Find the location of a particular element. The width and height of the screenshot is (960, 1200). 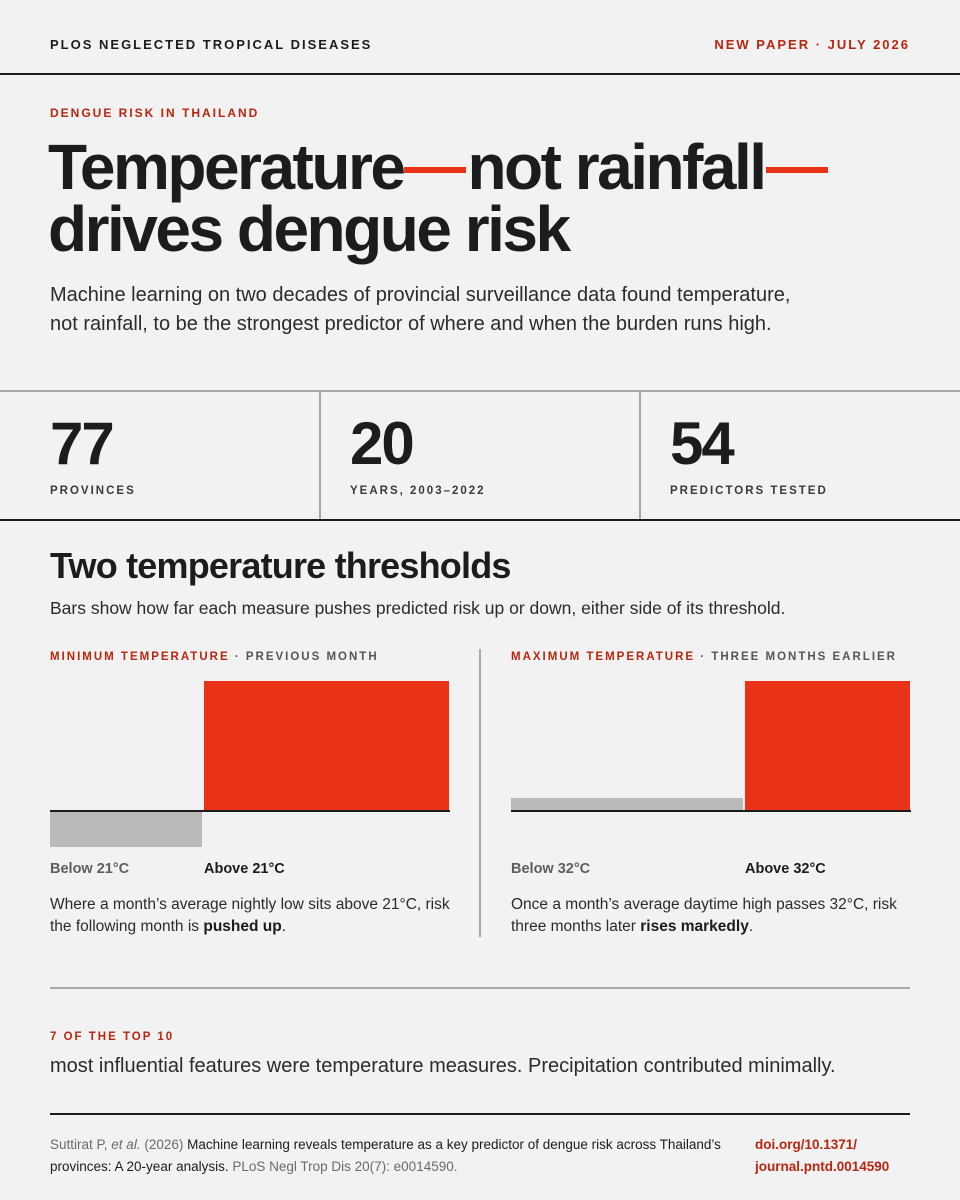

desc-emphasis: rises markedly is located at coordinates (694, 926).